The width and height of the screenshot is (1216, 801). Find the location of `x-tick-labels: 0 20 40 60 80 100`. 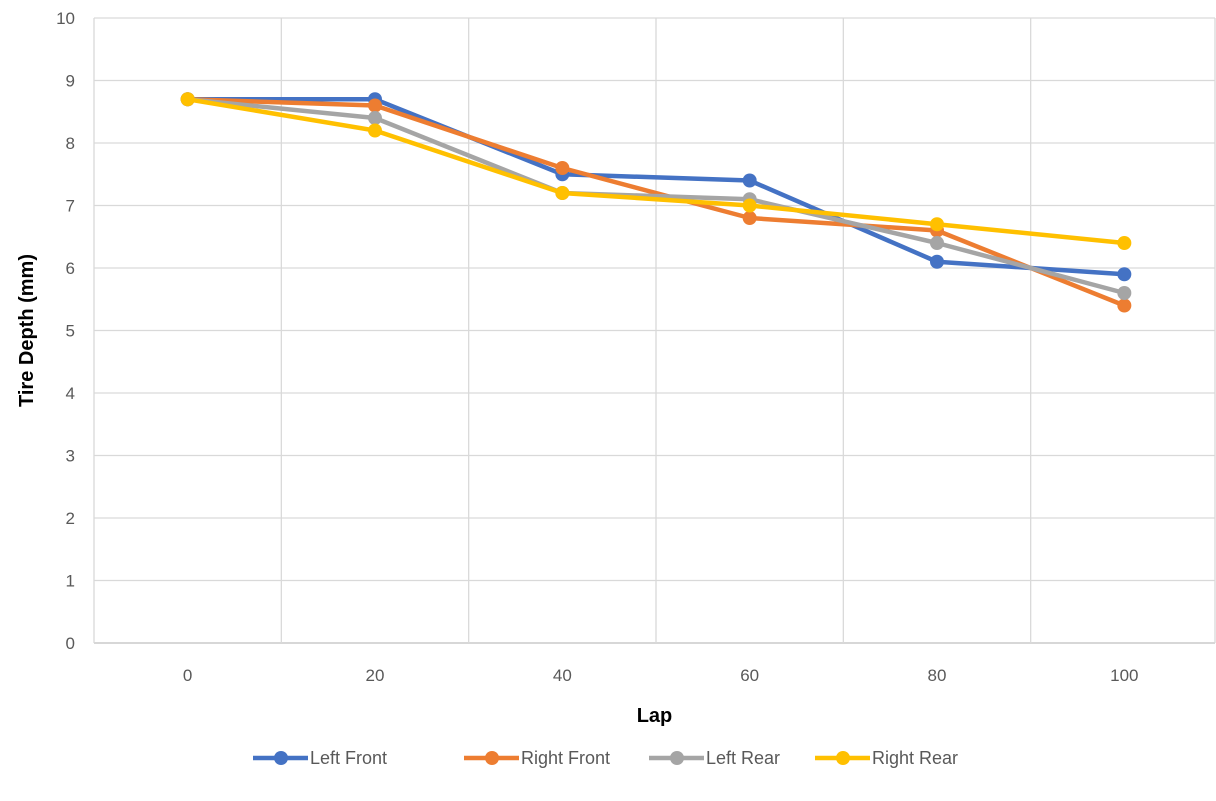

x-tick-labels: 0 20 40 60 80 100 is located at coordinates (661, 675).